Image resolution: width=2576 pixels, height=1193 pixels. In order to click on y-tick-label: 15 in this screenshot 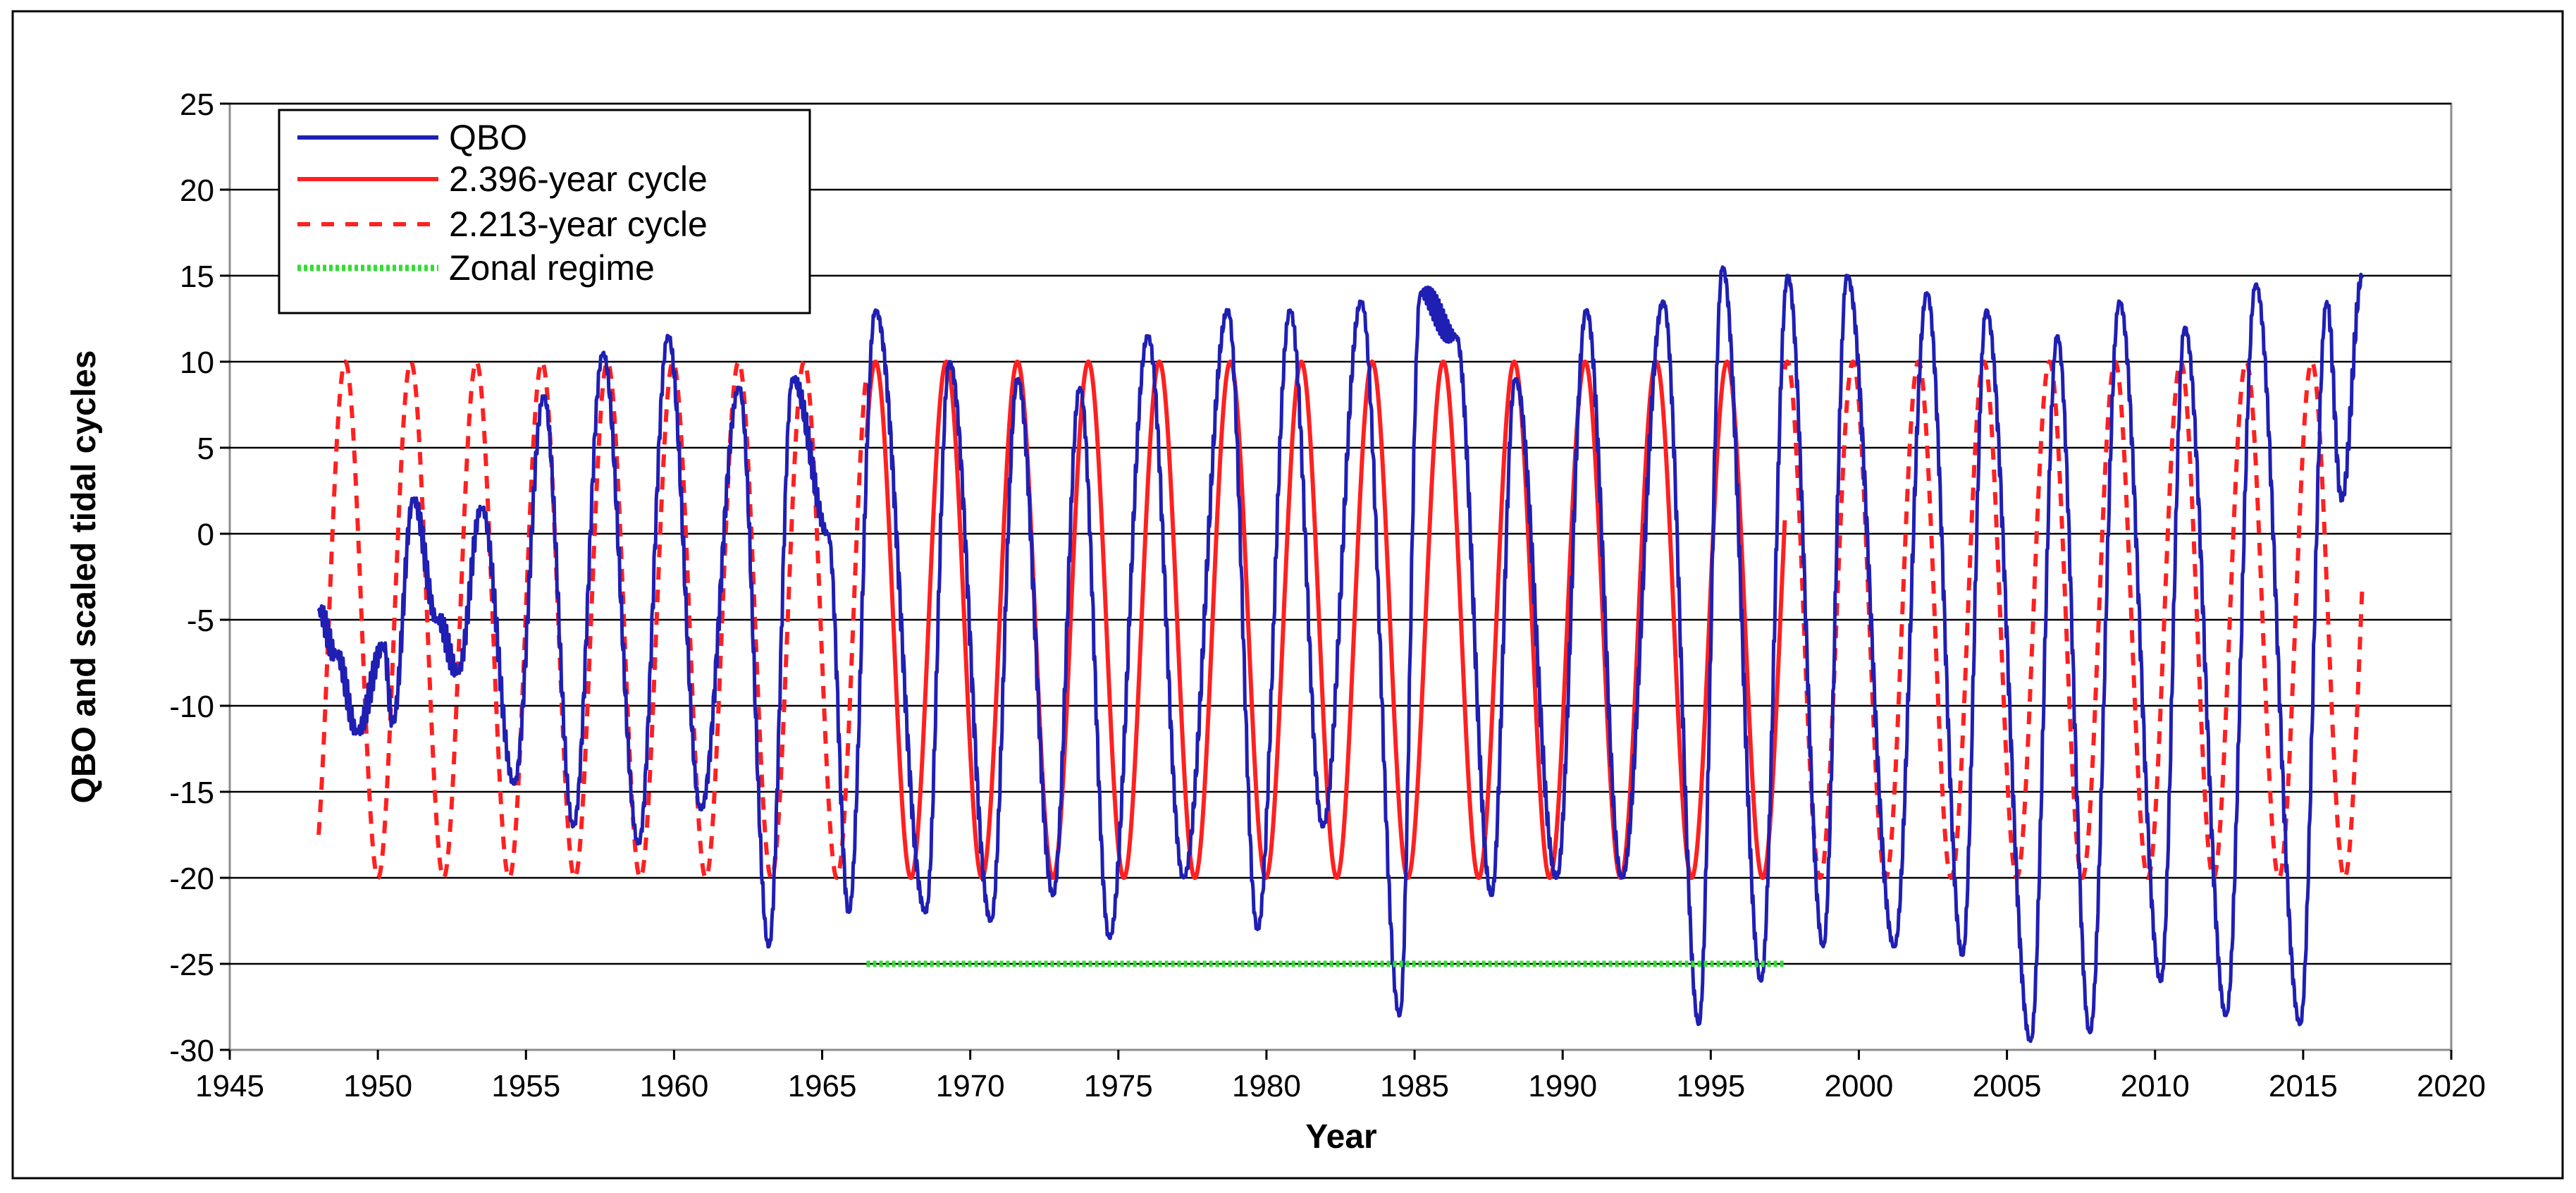, I will do `click(197, 277)`.